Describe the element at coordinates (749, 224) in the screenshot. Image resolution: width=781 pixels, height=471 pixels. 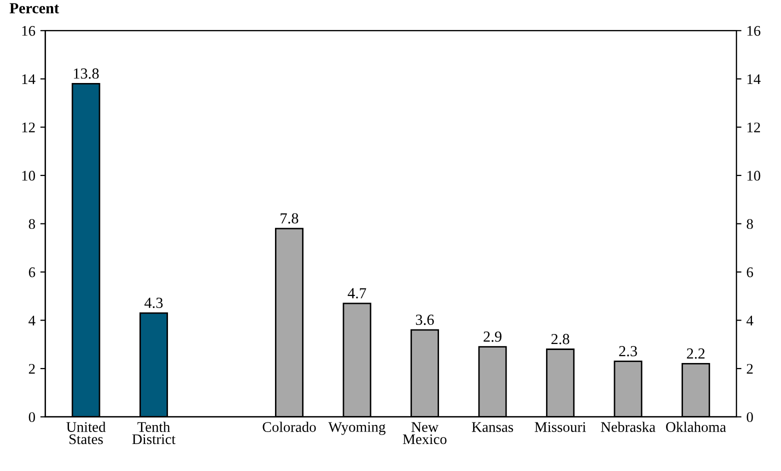
I see `y2-tick-label: 8` at that location.